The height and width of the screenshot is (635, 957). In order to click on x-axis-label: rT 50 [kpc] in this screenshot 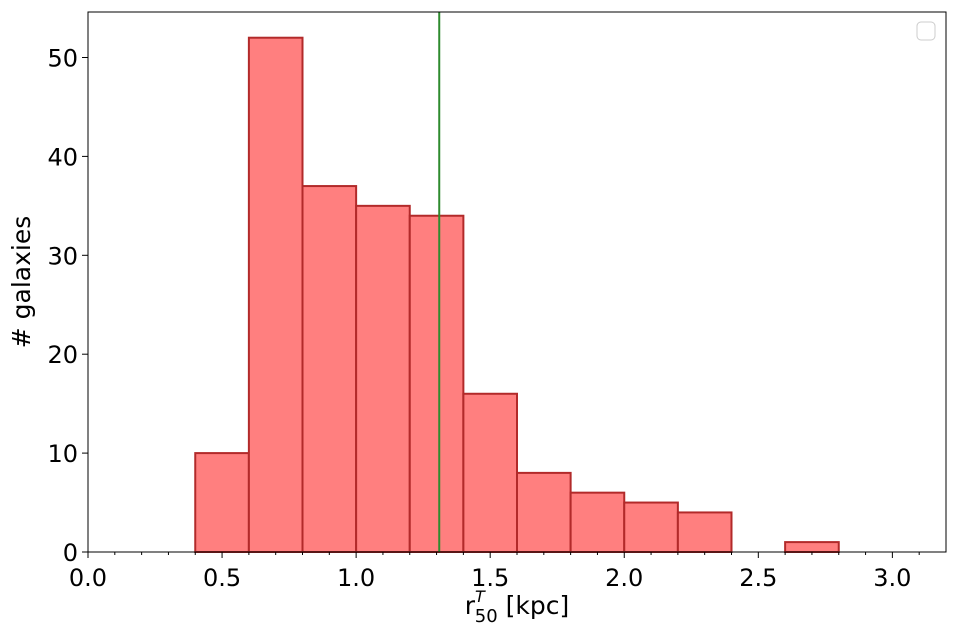, I will do `click(517, 607)`.